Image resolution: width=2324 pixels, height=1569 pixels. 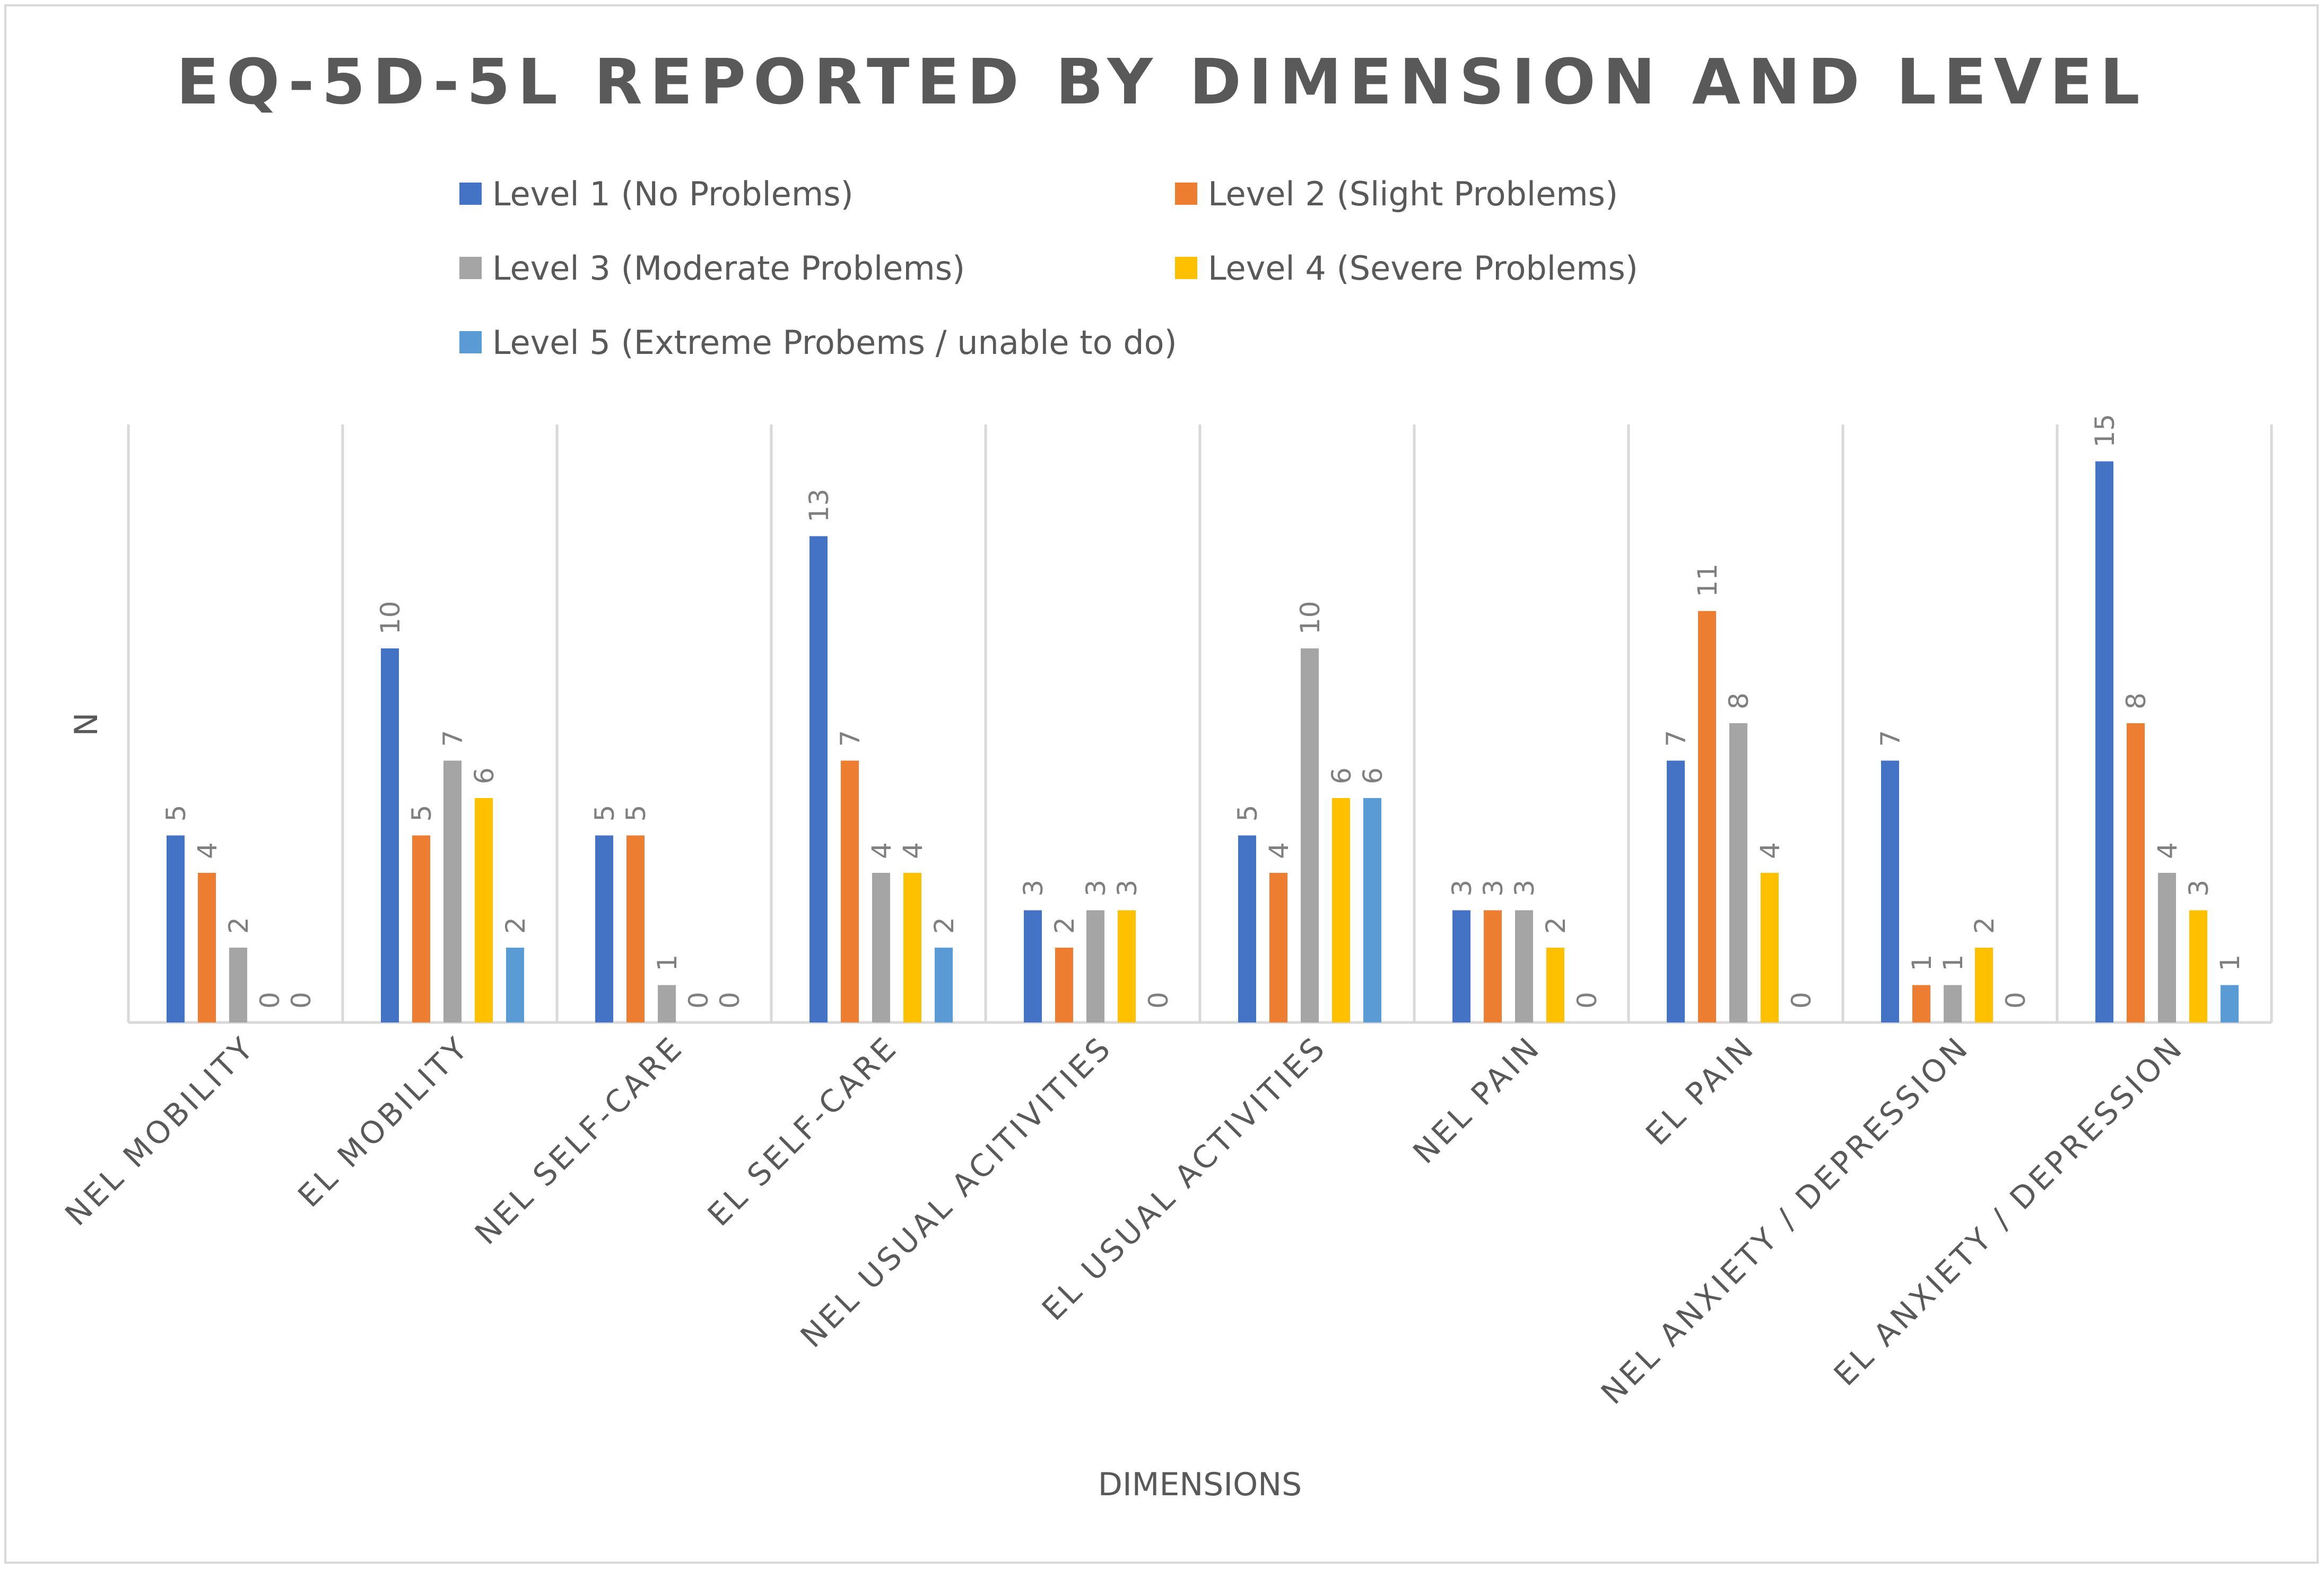 What do you see at coordinates (819, 506) in the screenshot?
I see `data-label: 13` at bounding box center [819, 506].